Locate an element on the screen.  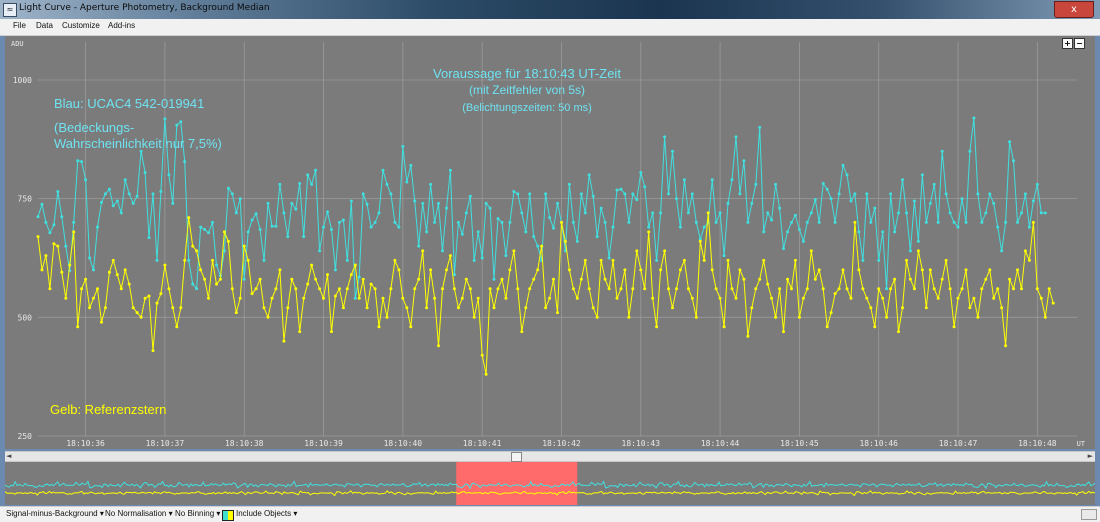
horizontal-scrollbar: ◄ ► is located at coordinates (550, 456).